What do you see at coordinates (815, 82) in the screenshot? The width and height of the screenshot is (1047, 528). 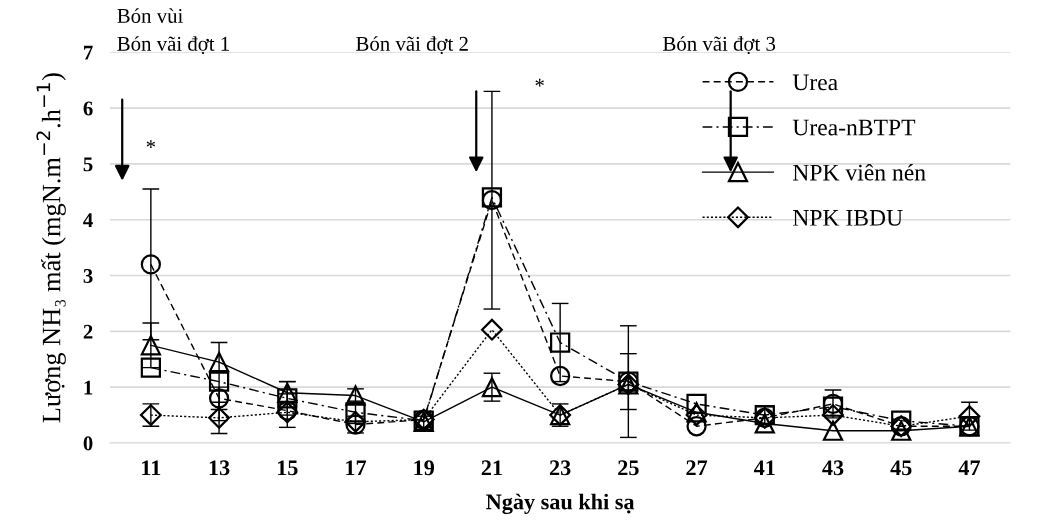 I see `legend-label: Urea` at bounding box center [815, 82].